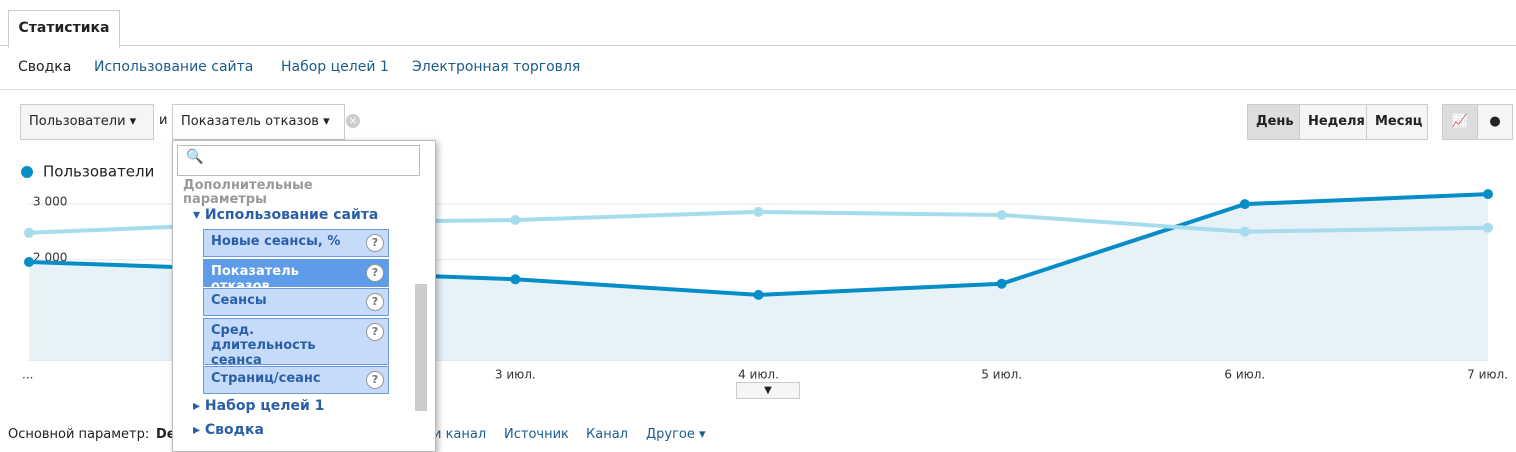 This screenshot has height=452, width=1516. Describe the element at coordinates (1273, 122) in the screenshot. I see `period-button: День` at that location.